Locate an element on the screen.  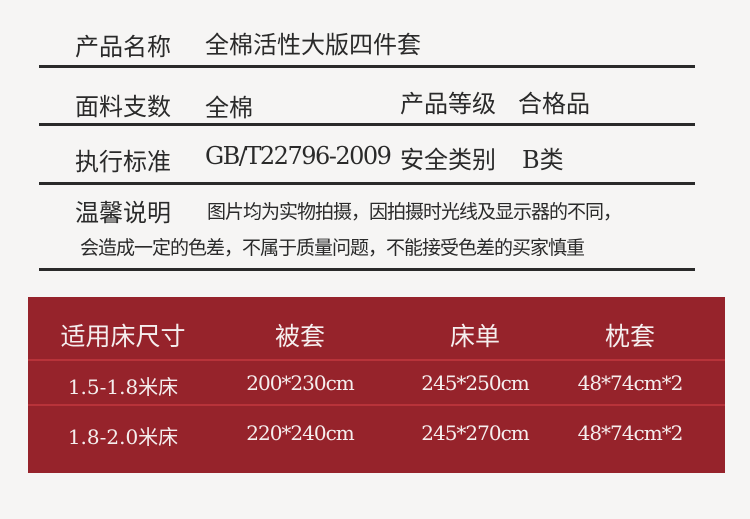
table-row: 1.5-1.8米床 200*230cm 245*250cm 48*74cm*2 is located at coordinates (376, 383).